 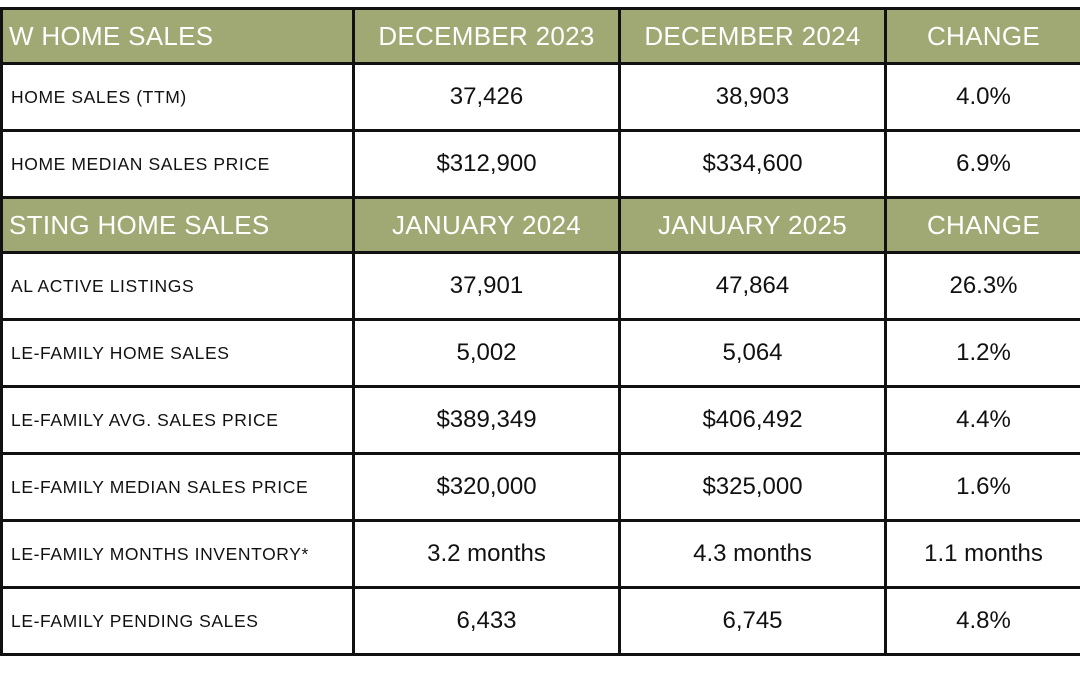 I want to click on table-row: AL ACTIVE LISTINGS 37,901 47,864 26.3%, so click(x=540, y=286).